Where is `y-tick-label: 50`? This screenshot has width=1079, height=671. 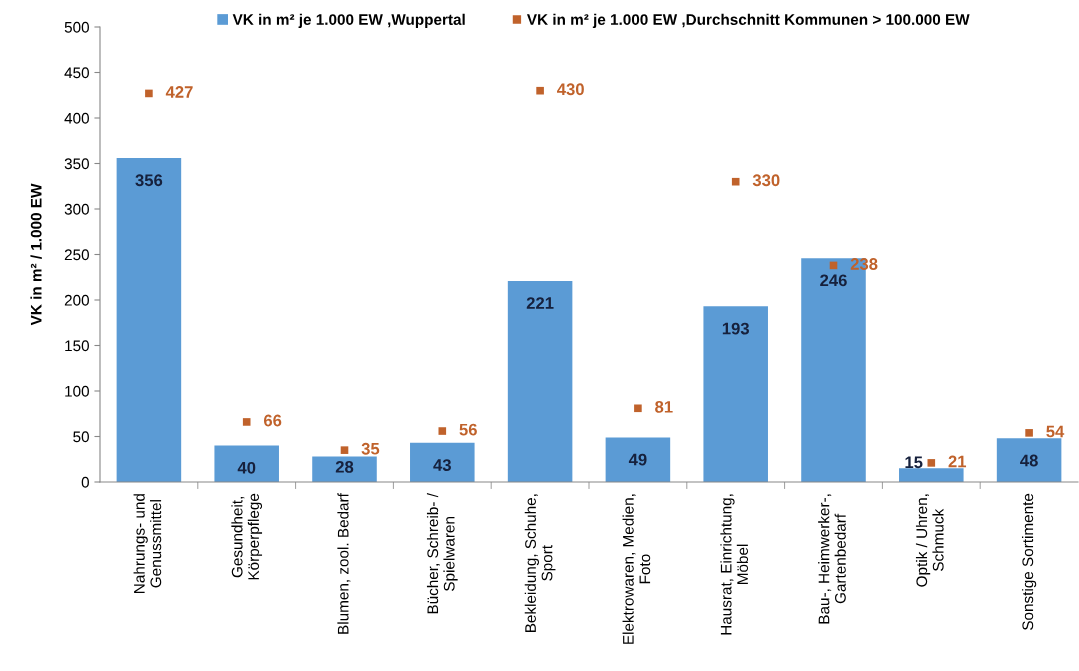 y-tick-label: 50 is located at coordinates (81, 437).